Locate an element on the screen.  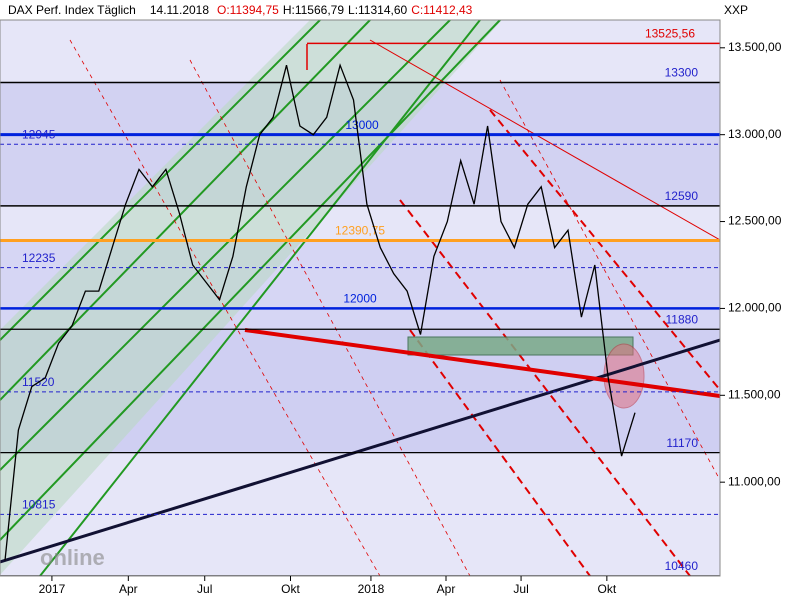
y-tick-label: 13.500,00 is located at coordinates (755, 47).